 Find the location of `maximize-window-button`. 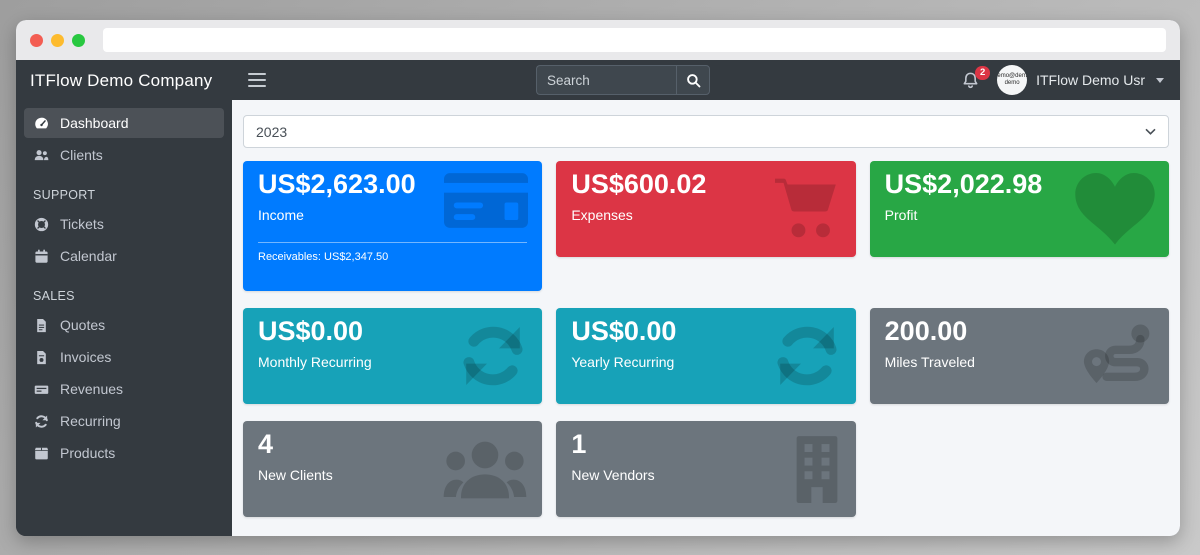

maximize-window-button is located at coordinates (78, 40).